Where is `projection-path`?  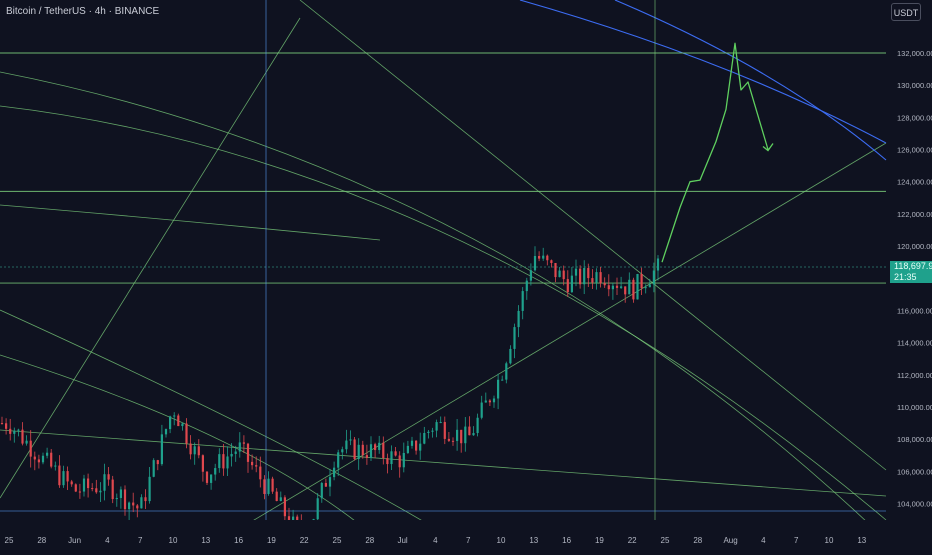 projection-path is located at coordinates (717, 152).